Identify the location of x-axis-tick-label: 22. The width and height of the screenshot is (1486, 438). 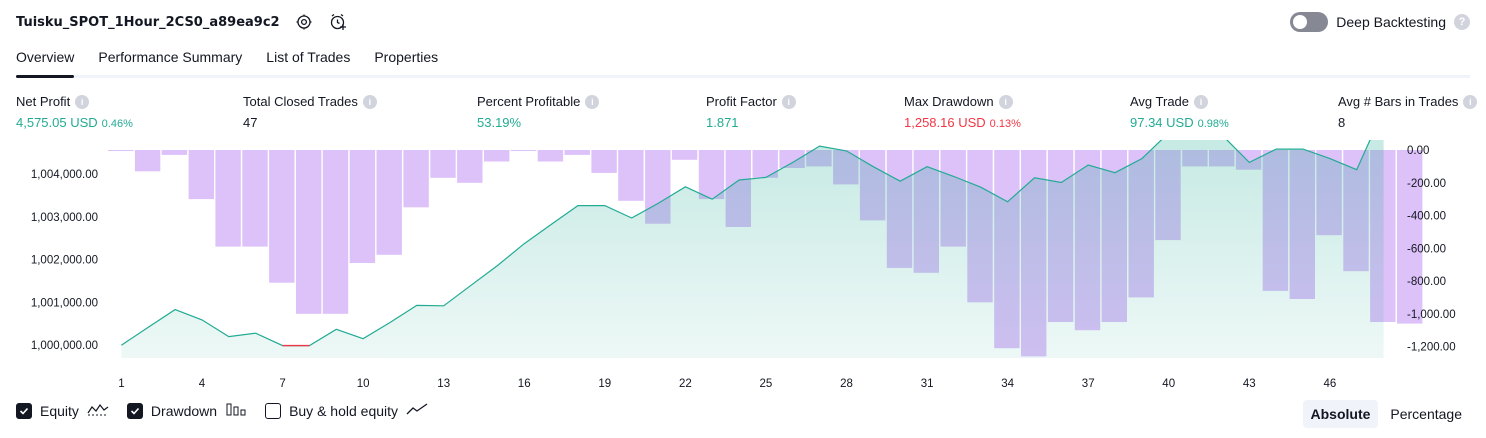
(685, 384).